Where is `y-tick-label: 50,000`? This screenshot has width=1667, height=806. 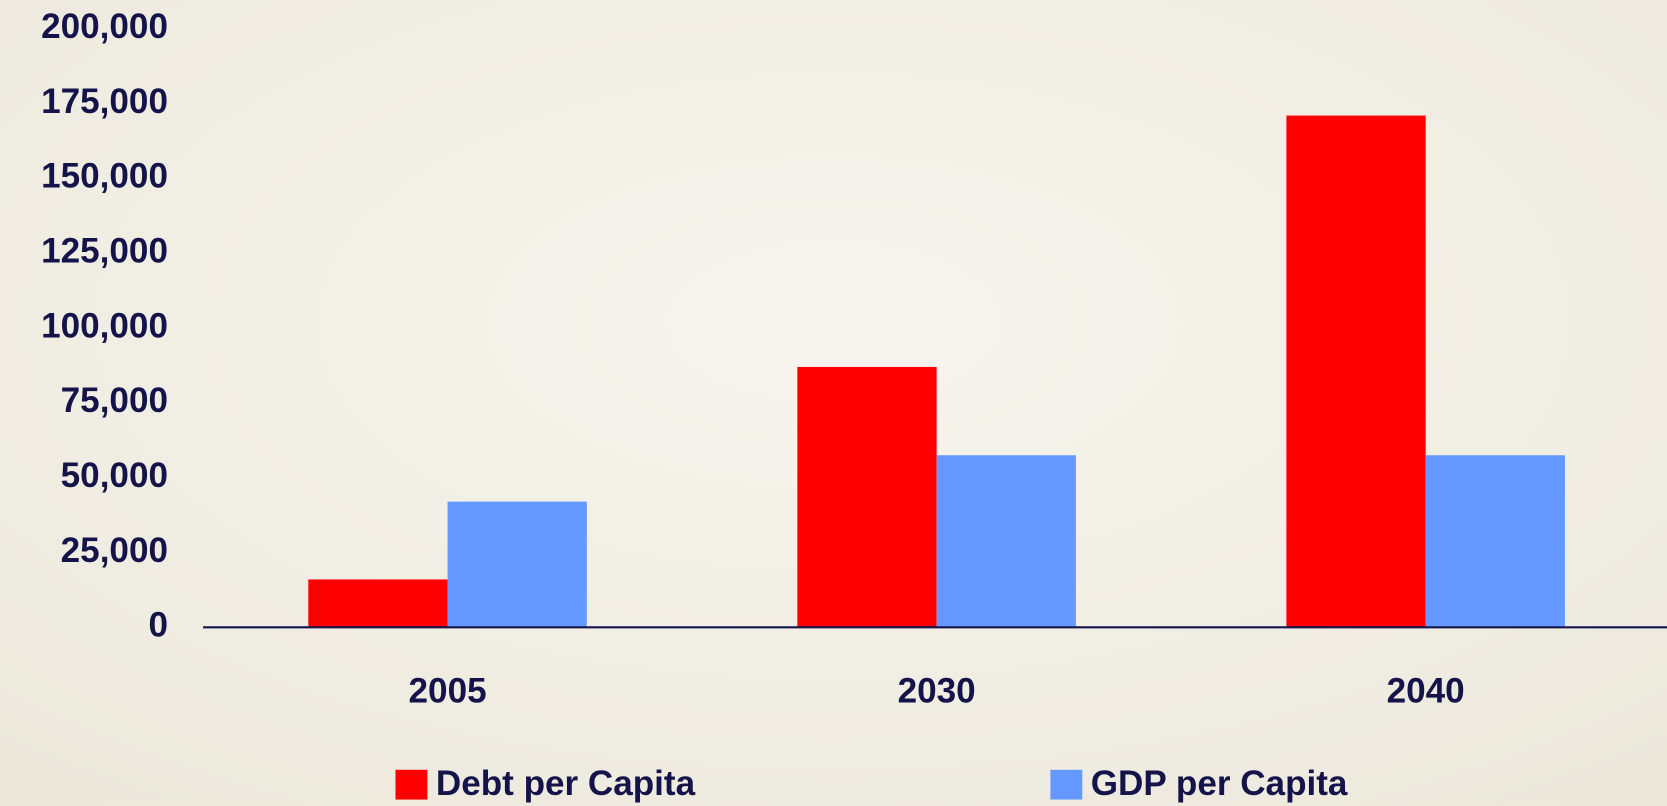 y-tick-label: 50,000 is located at coordinates (114, 475).